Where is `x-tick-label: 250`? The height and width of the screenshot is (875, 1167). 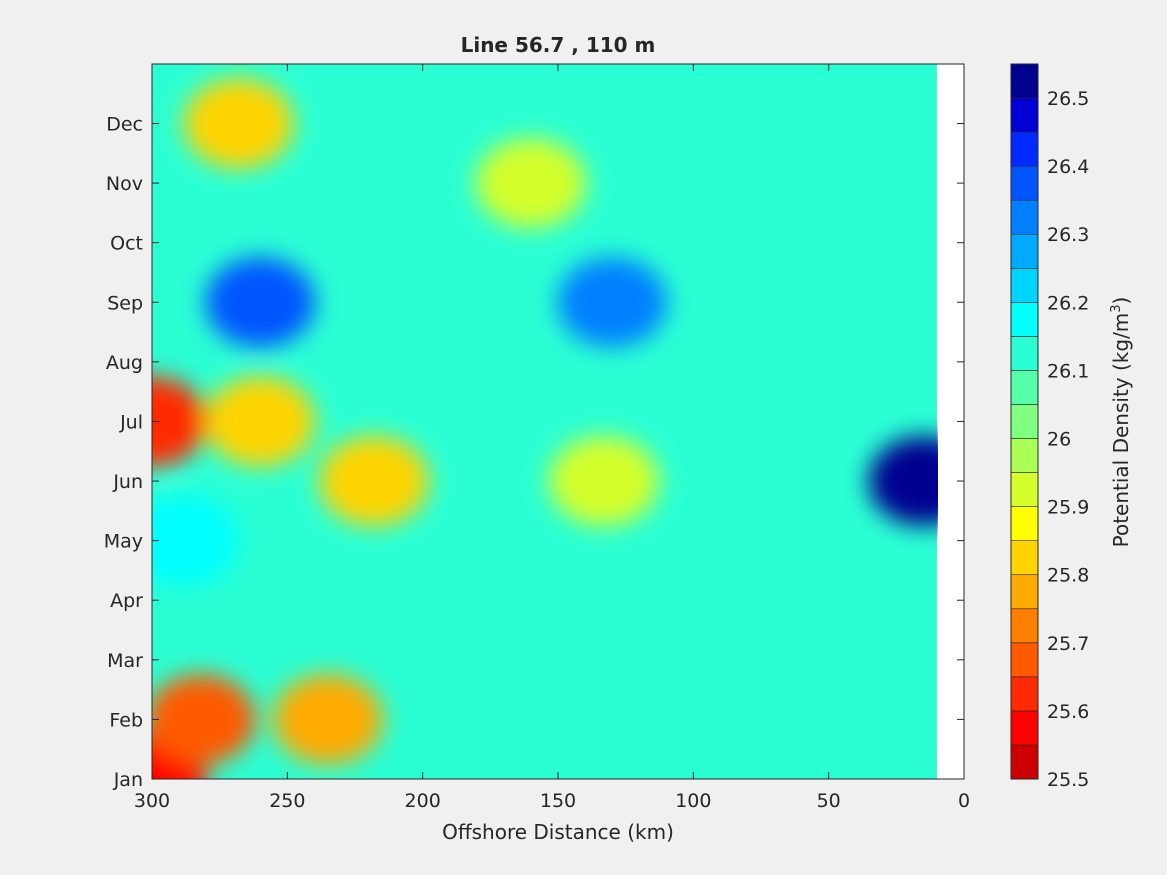
x-tick-label: 250 is located at coordinates (287, 801).